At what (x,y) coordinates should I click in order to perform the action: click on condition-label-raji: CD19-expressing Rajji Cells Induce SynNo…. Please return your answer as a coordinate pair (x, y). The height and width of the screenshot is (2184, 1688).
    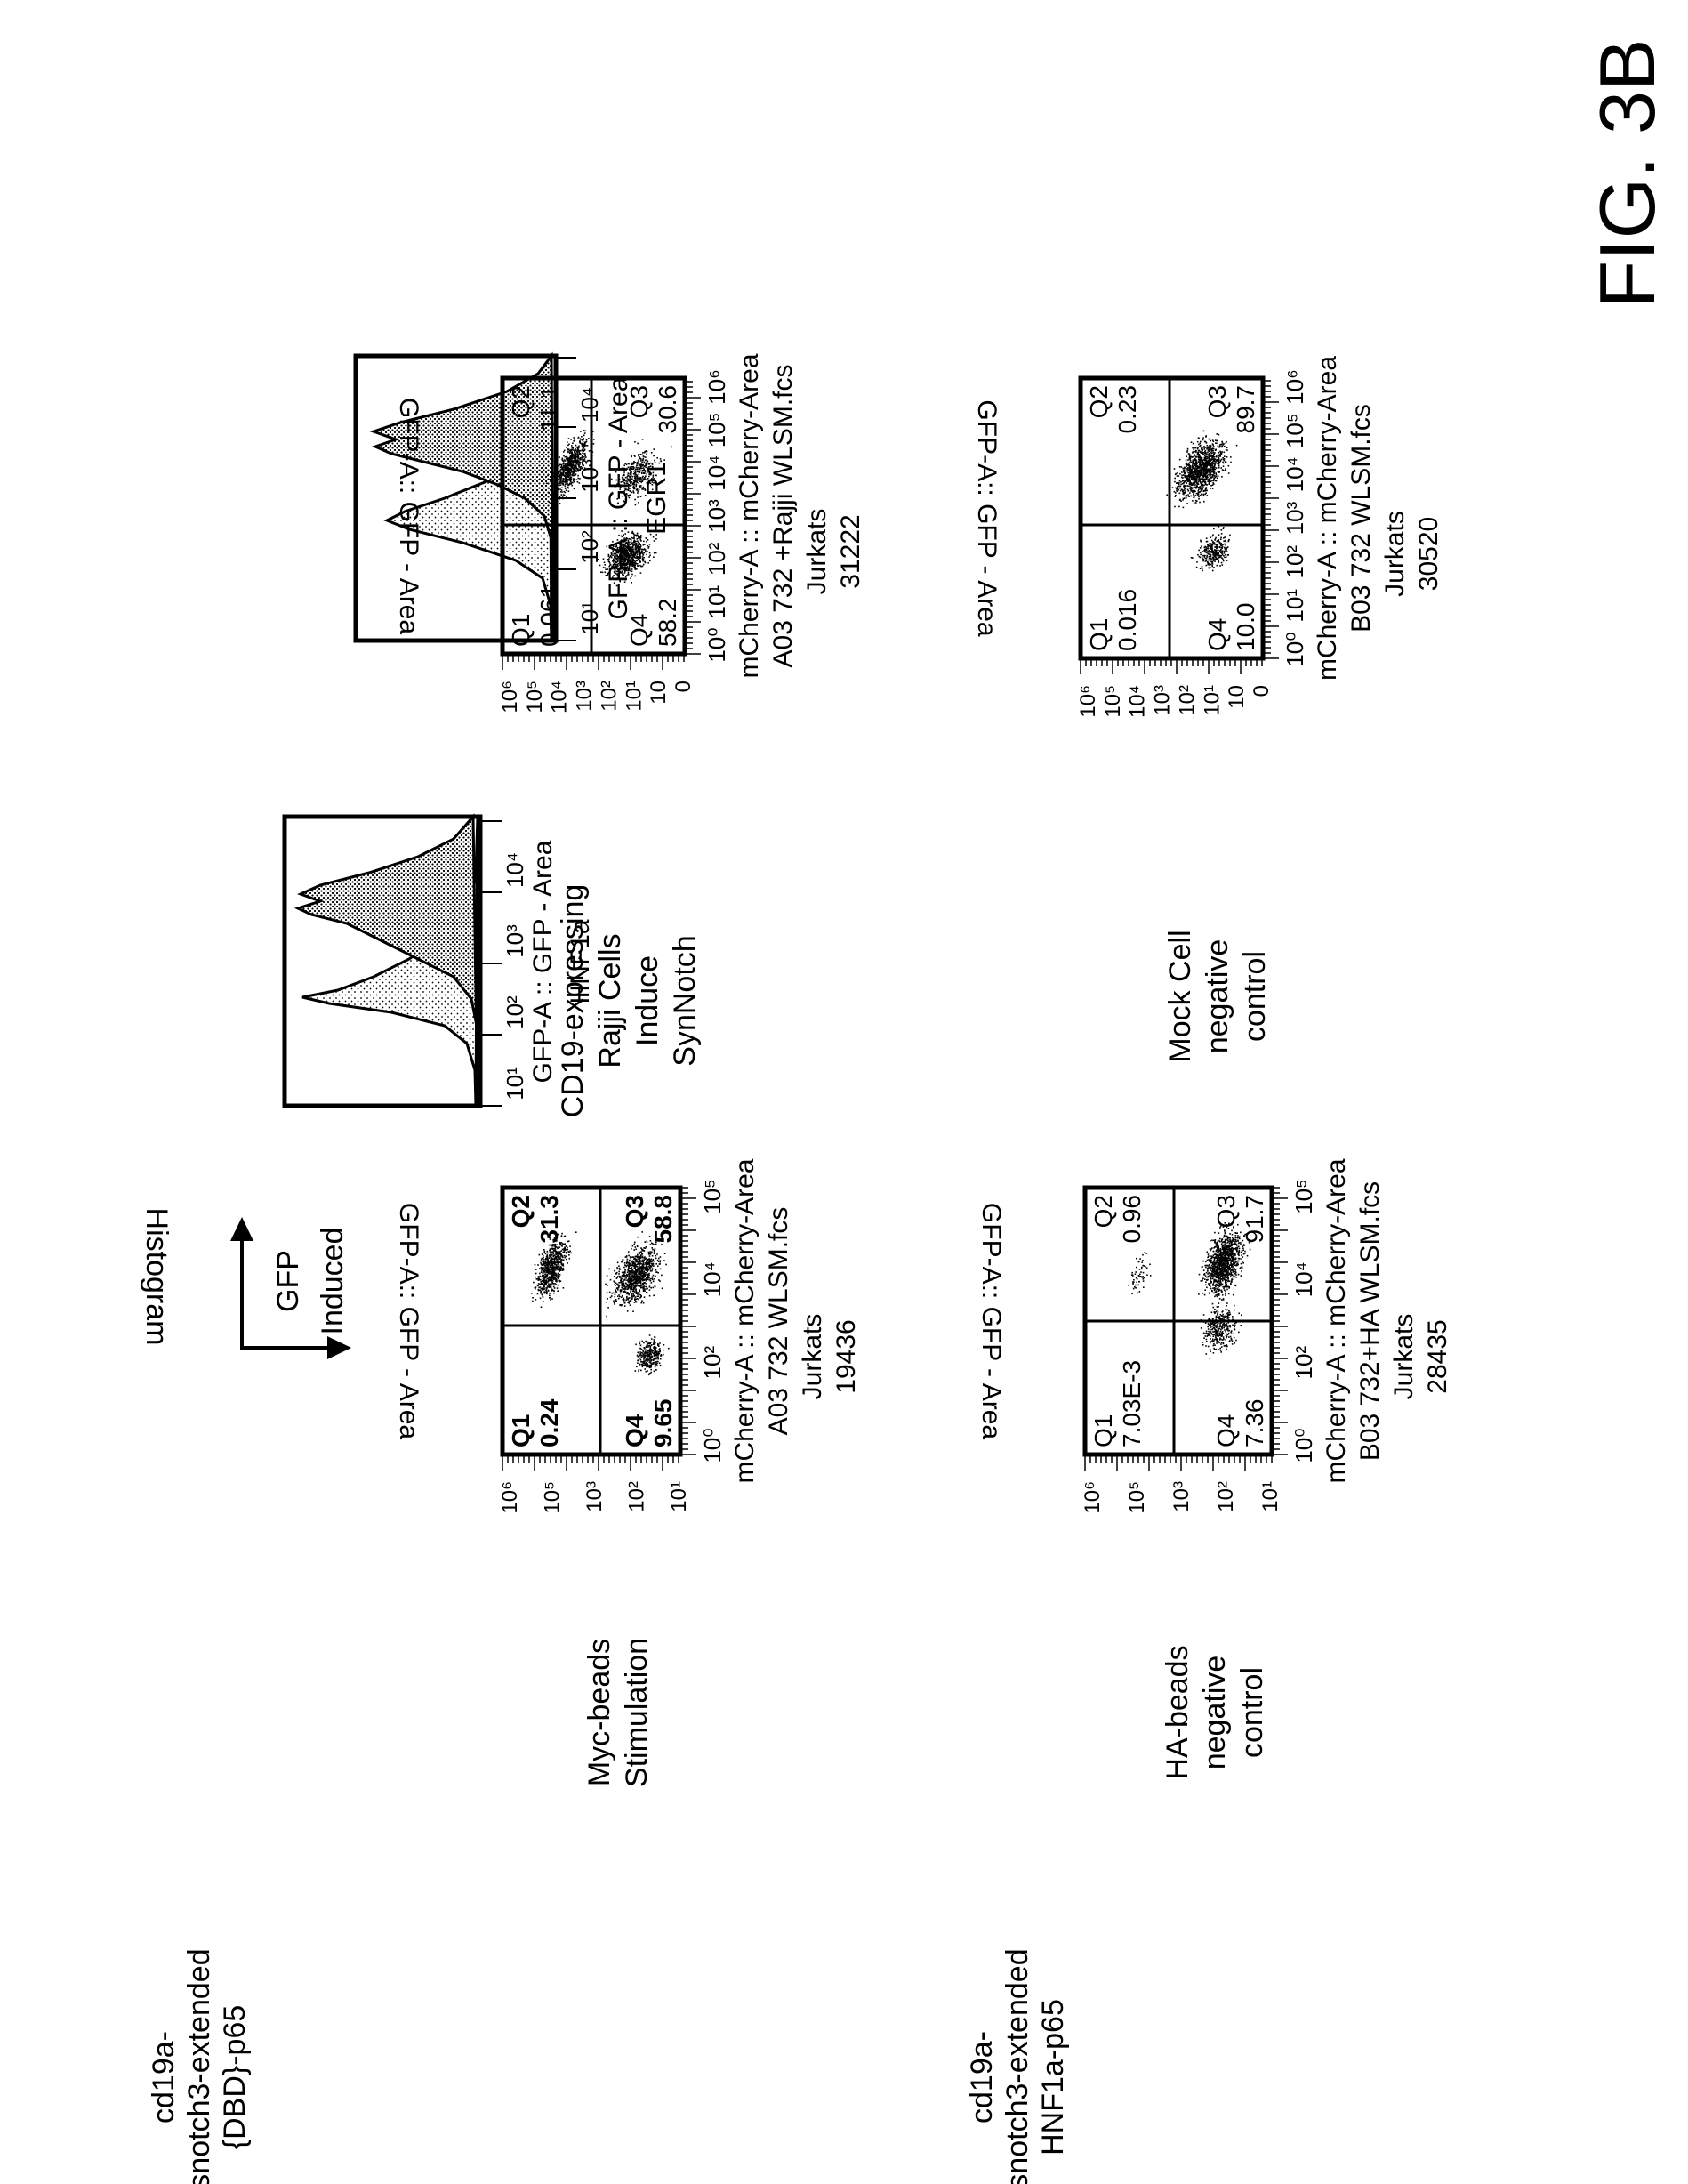
    Looking at the image, I should click on (629, 1001).